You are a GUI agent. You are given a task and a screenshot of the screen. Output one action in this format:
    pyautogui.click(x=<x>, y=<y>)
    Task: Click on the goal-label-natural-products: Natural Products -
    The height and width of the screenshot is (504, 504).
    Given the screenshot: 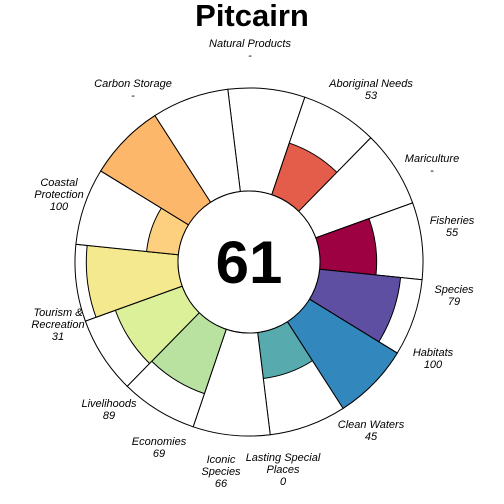 What is the action you would take?
    pyautogui.click(x=250, y=50)
    